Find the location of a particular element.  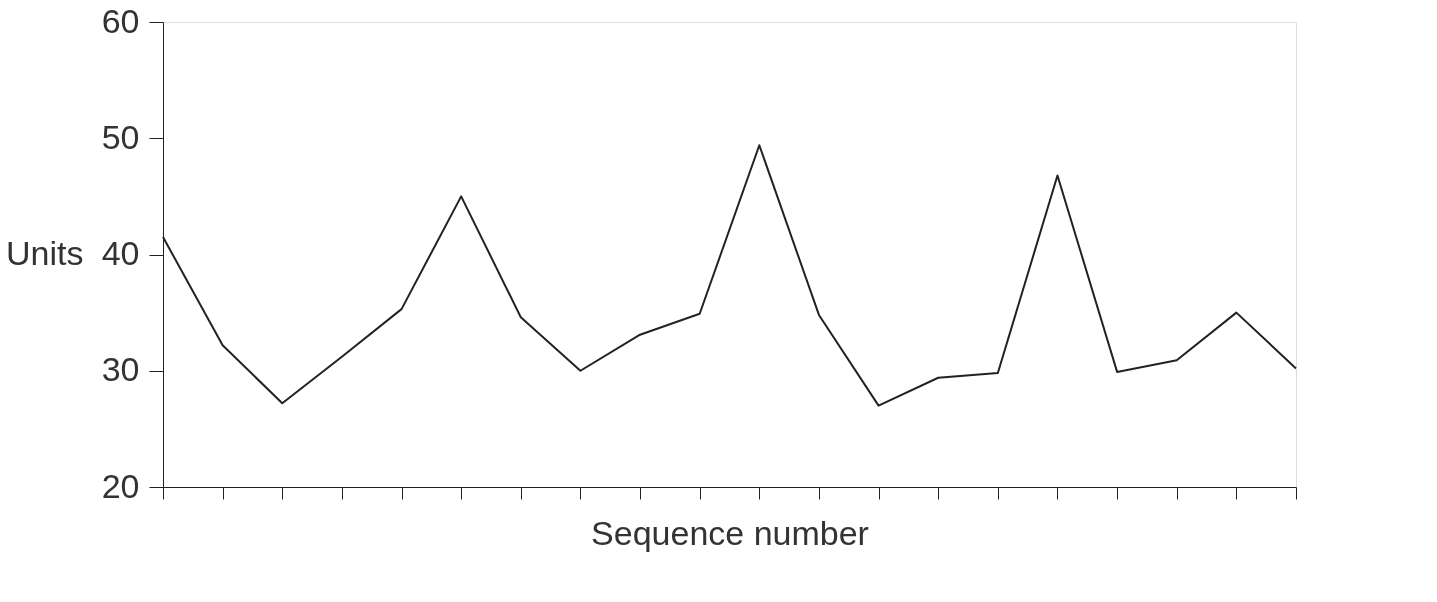

y-axis-title: Units is located at coordinates (45, 253).